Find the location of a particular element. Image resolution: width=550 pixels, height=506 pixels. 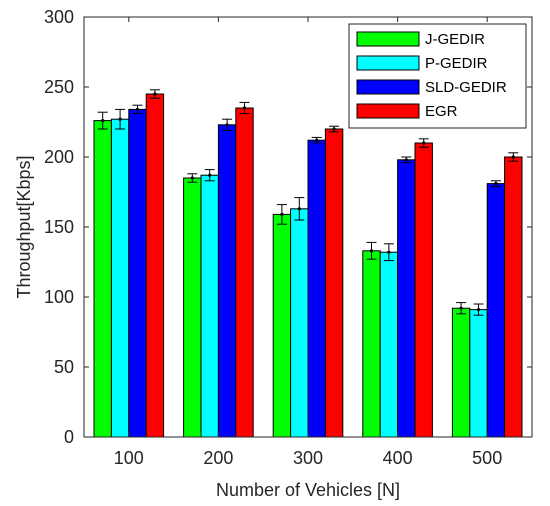

legend-item-p-gedir: P-GEDIR is located at coordinates (422, 63).